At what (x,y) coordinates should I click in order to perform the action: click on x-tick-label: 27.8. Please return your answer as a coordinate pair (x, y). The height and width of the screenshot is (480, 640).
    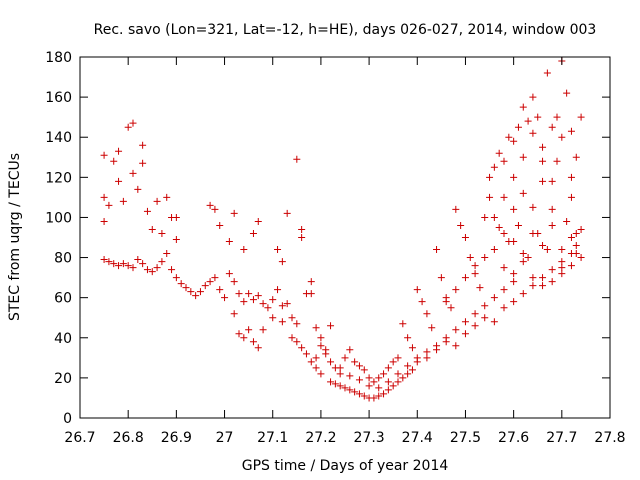
    Looking at the image, I should click on (609, 438).